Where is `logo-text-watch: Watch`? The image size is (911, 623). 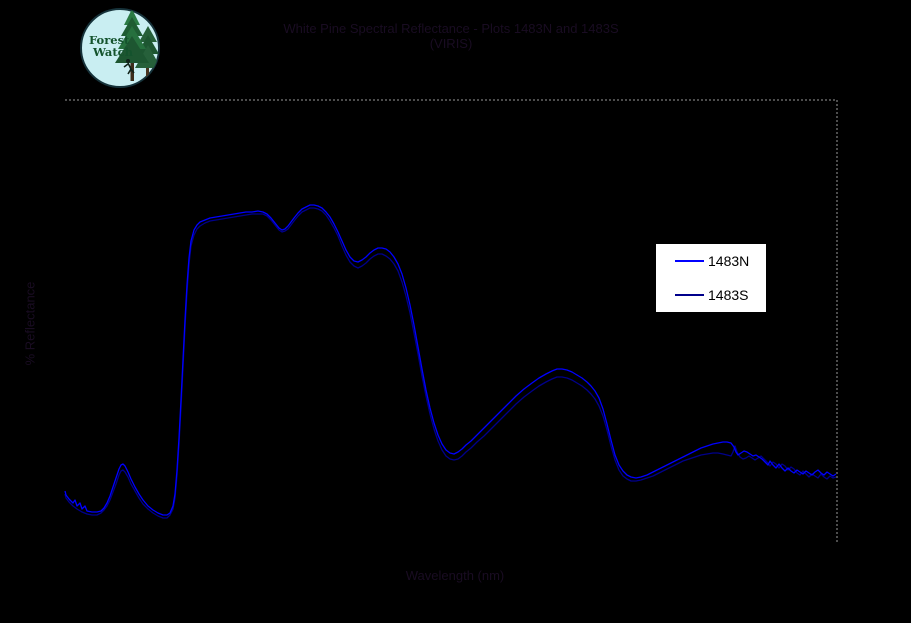
logo-text-watch: Watch is located at coordinates (113, 52).